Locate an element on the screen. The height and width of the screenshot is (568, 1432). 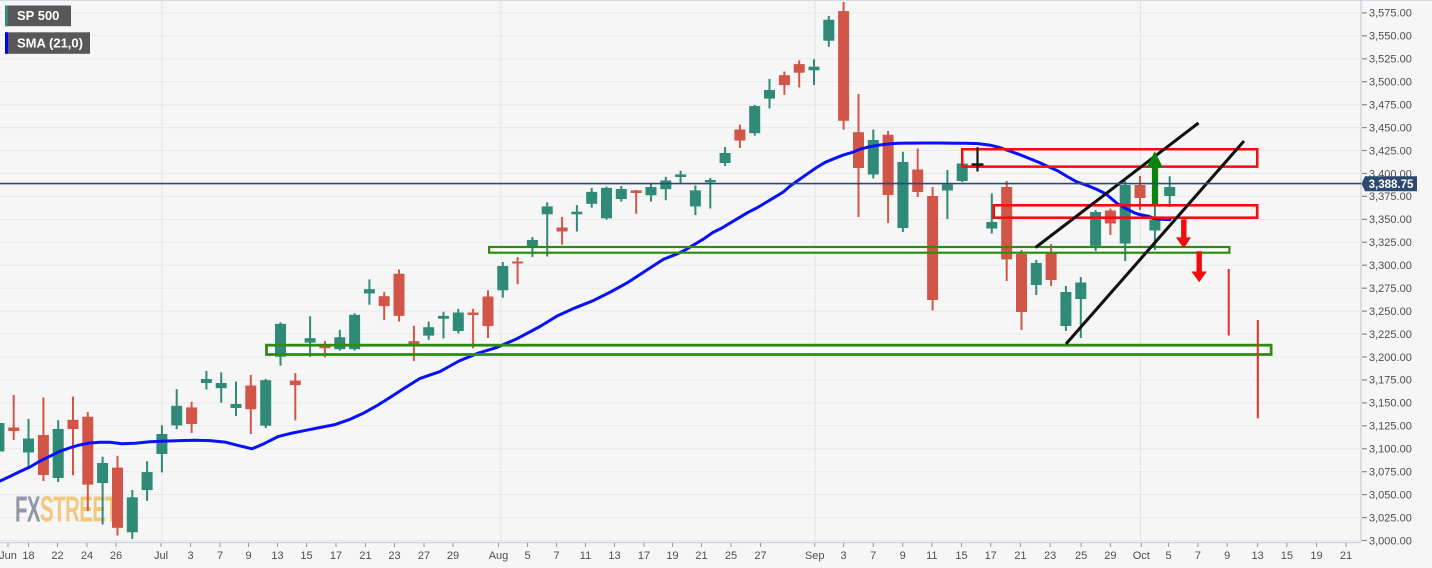
svg-text: 3,375.00 is located at coordinates (1390, 197).